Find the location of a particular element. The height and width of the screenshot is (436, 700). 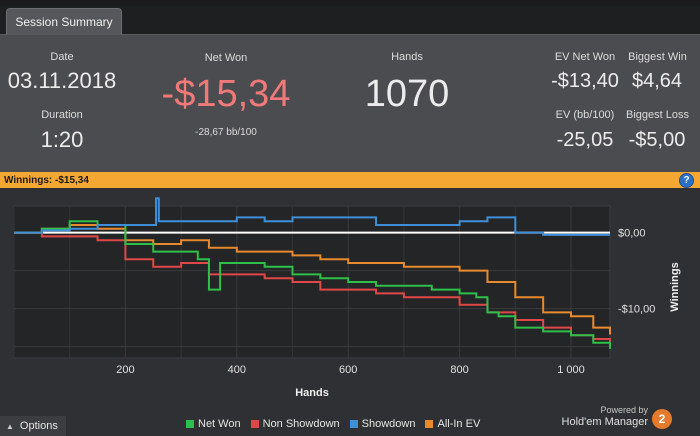

chart-legend: Net Won Non Showdown Showdown All-In EV is located at coordinates (333, 424).